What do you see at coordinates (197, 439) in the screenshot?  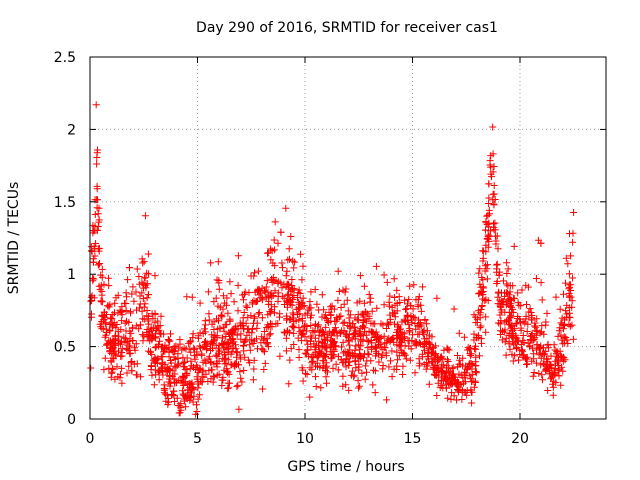 I see `x-tick-label: 5` at bounding box center [197, 439].